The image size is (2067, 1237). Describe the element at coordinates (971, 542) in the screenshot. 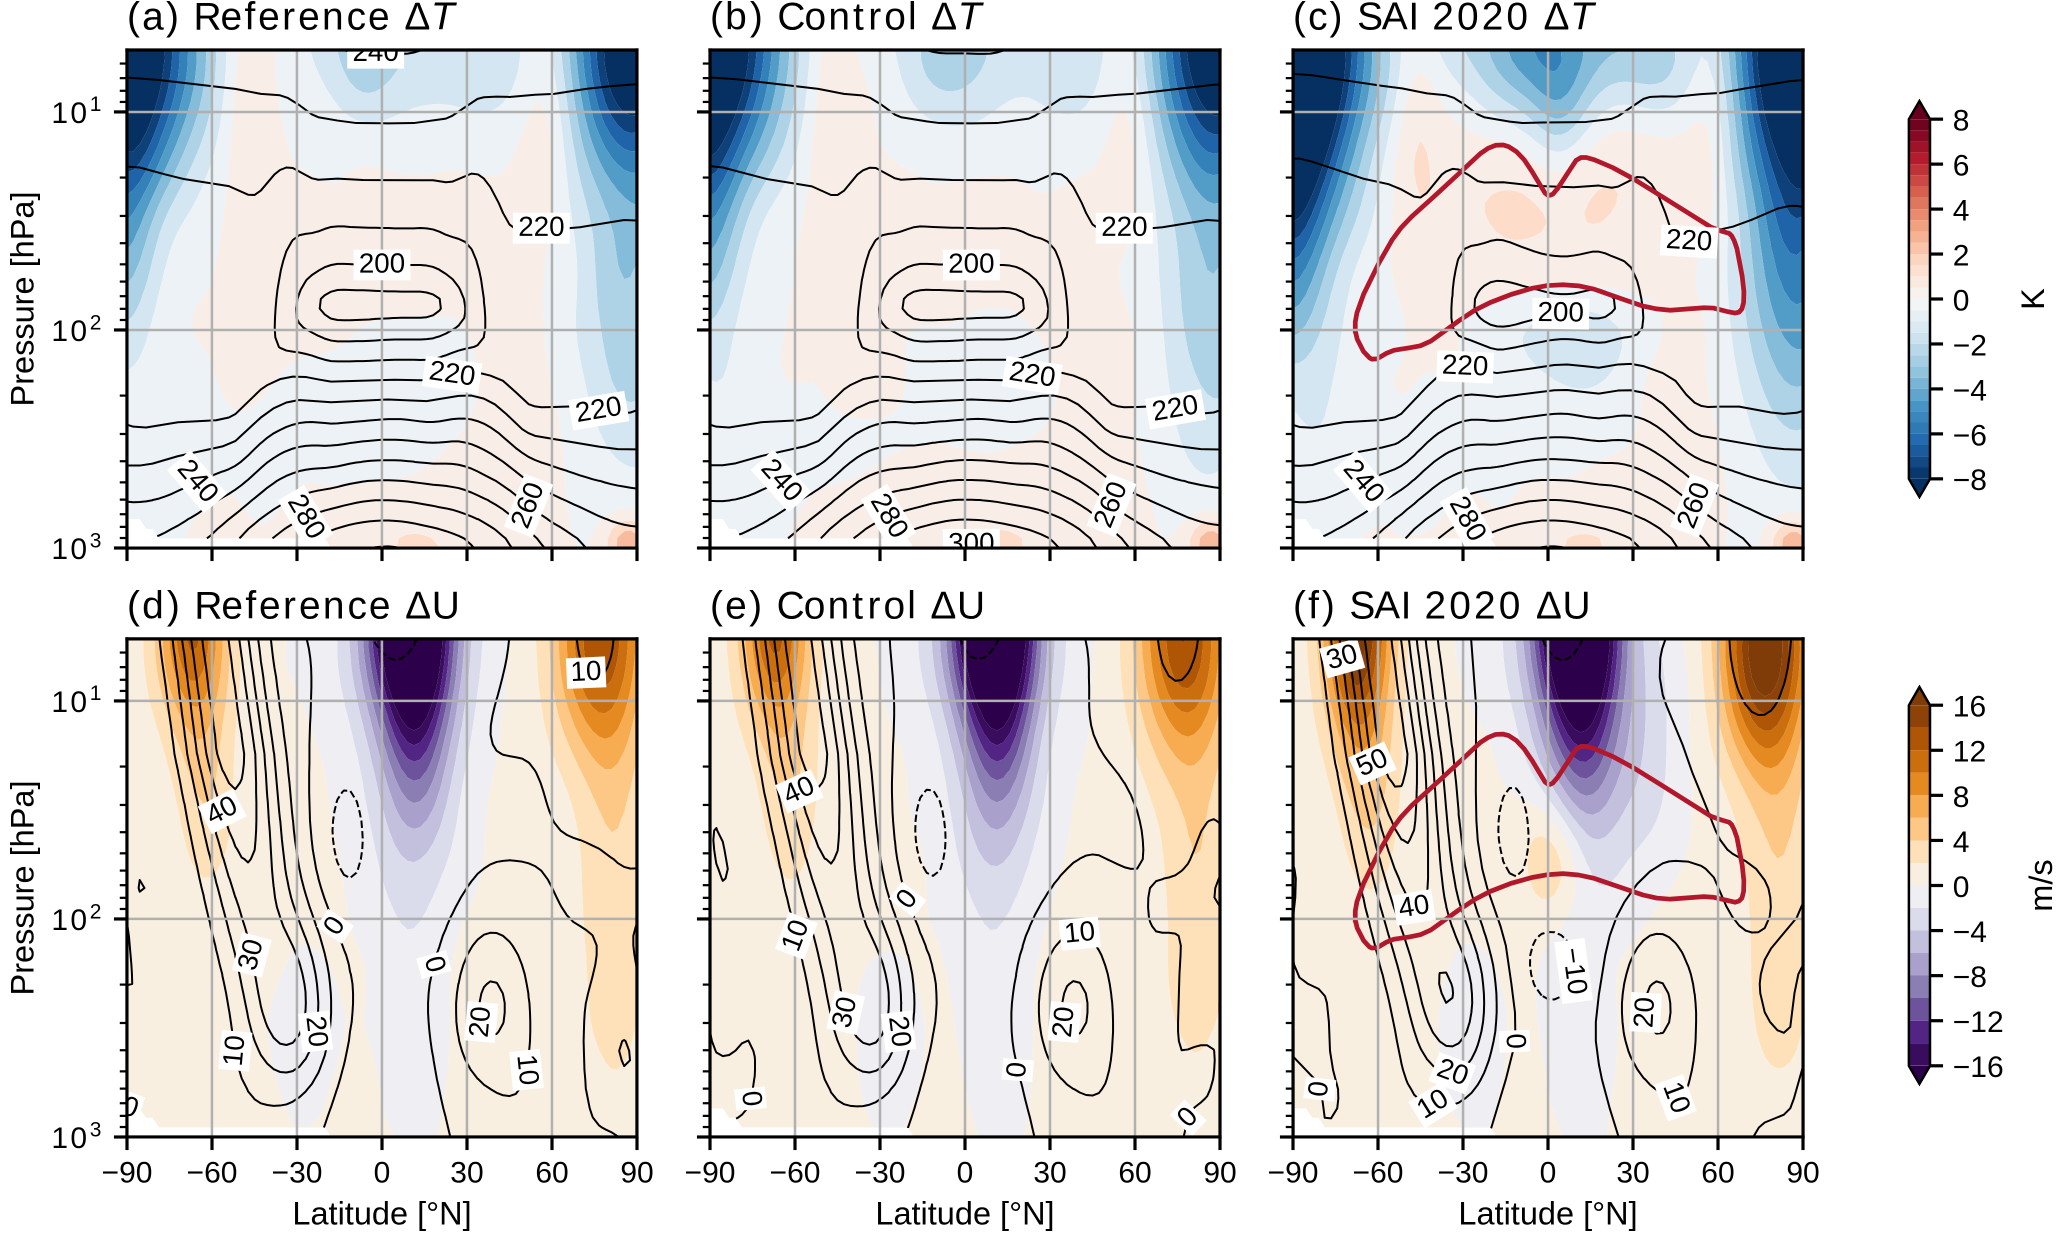

I see `svg-text: 300` at that location.